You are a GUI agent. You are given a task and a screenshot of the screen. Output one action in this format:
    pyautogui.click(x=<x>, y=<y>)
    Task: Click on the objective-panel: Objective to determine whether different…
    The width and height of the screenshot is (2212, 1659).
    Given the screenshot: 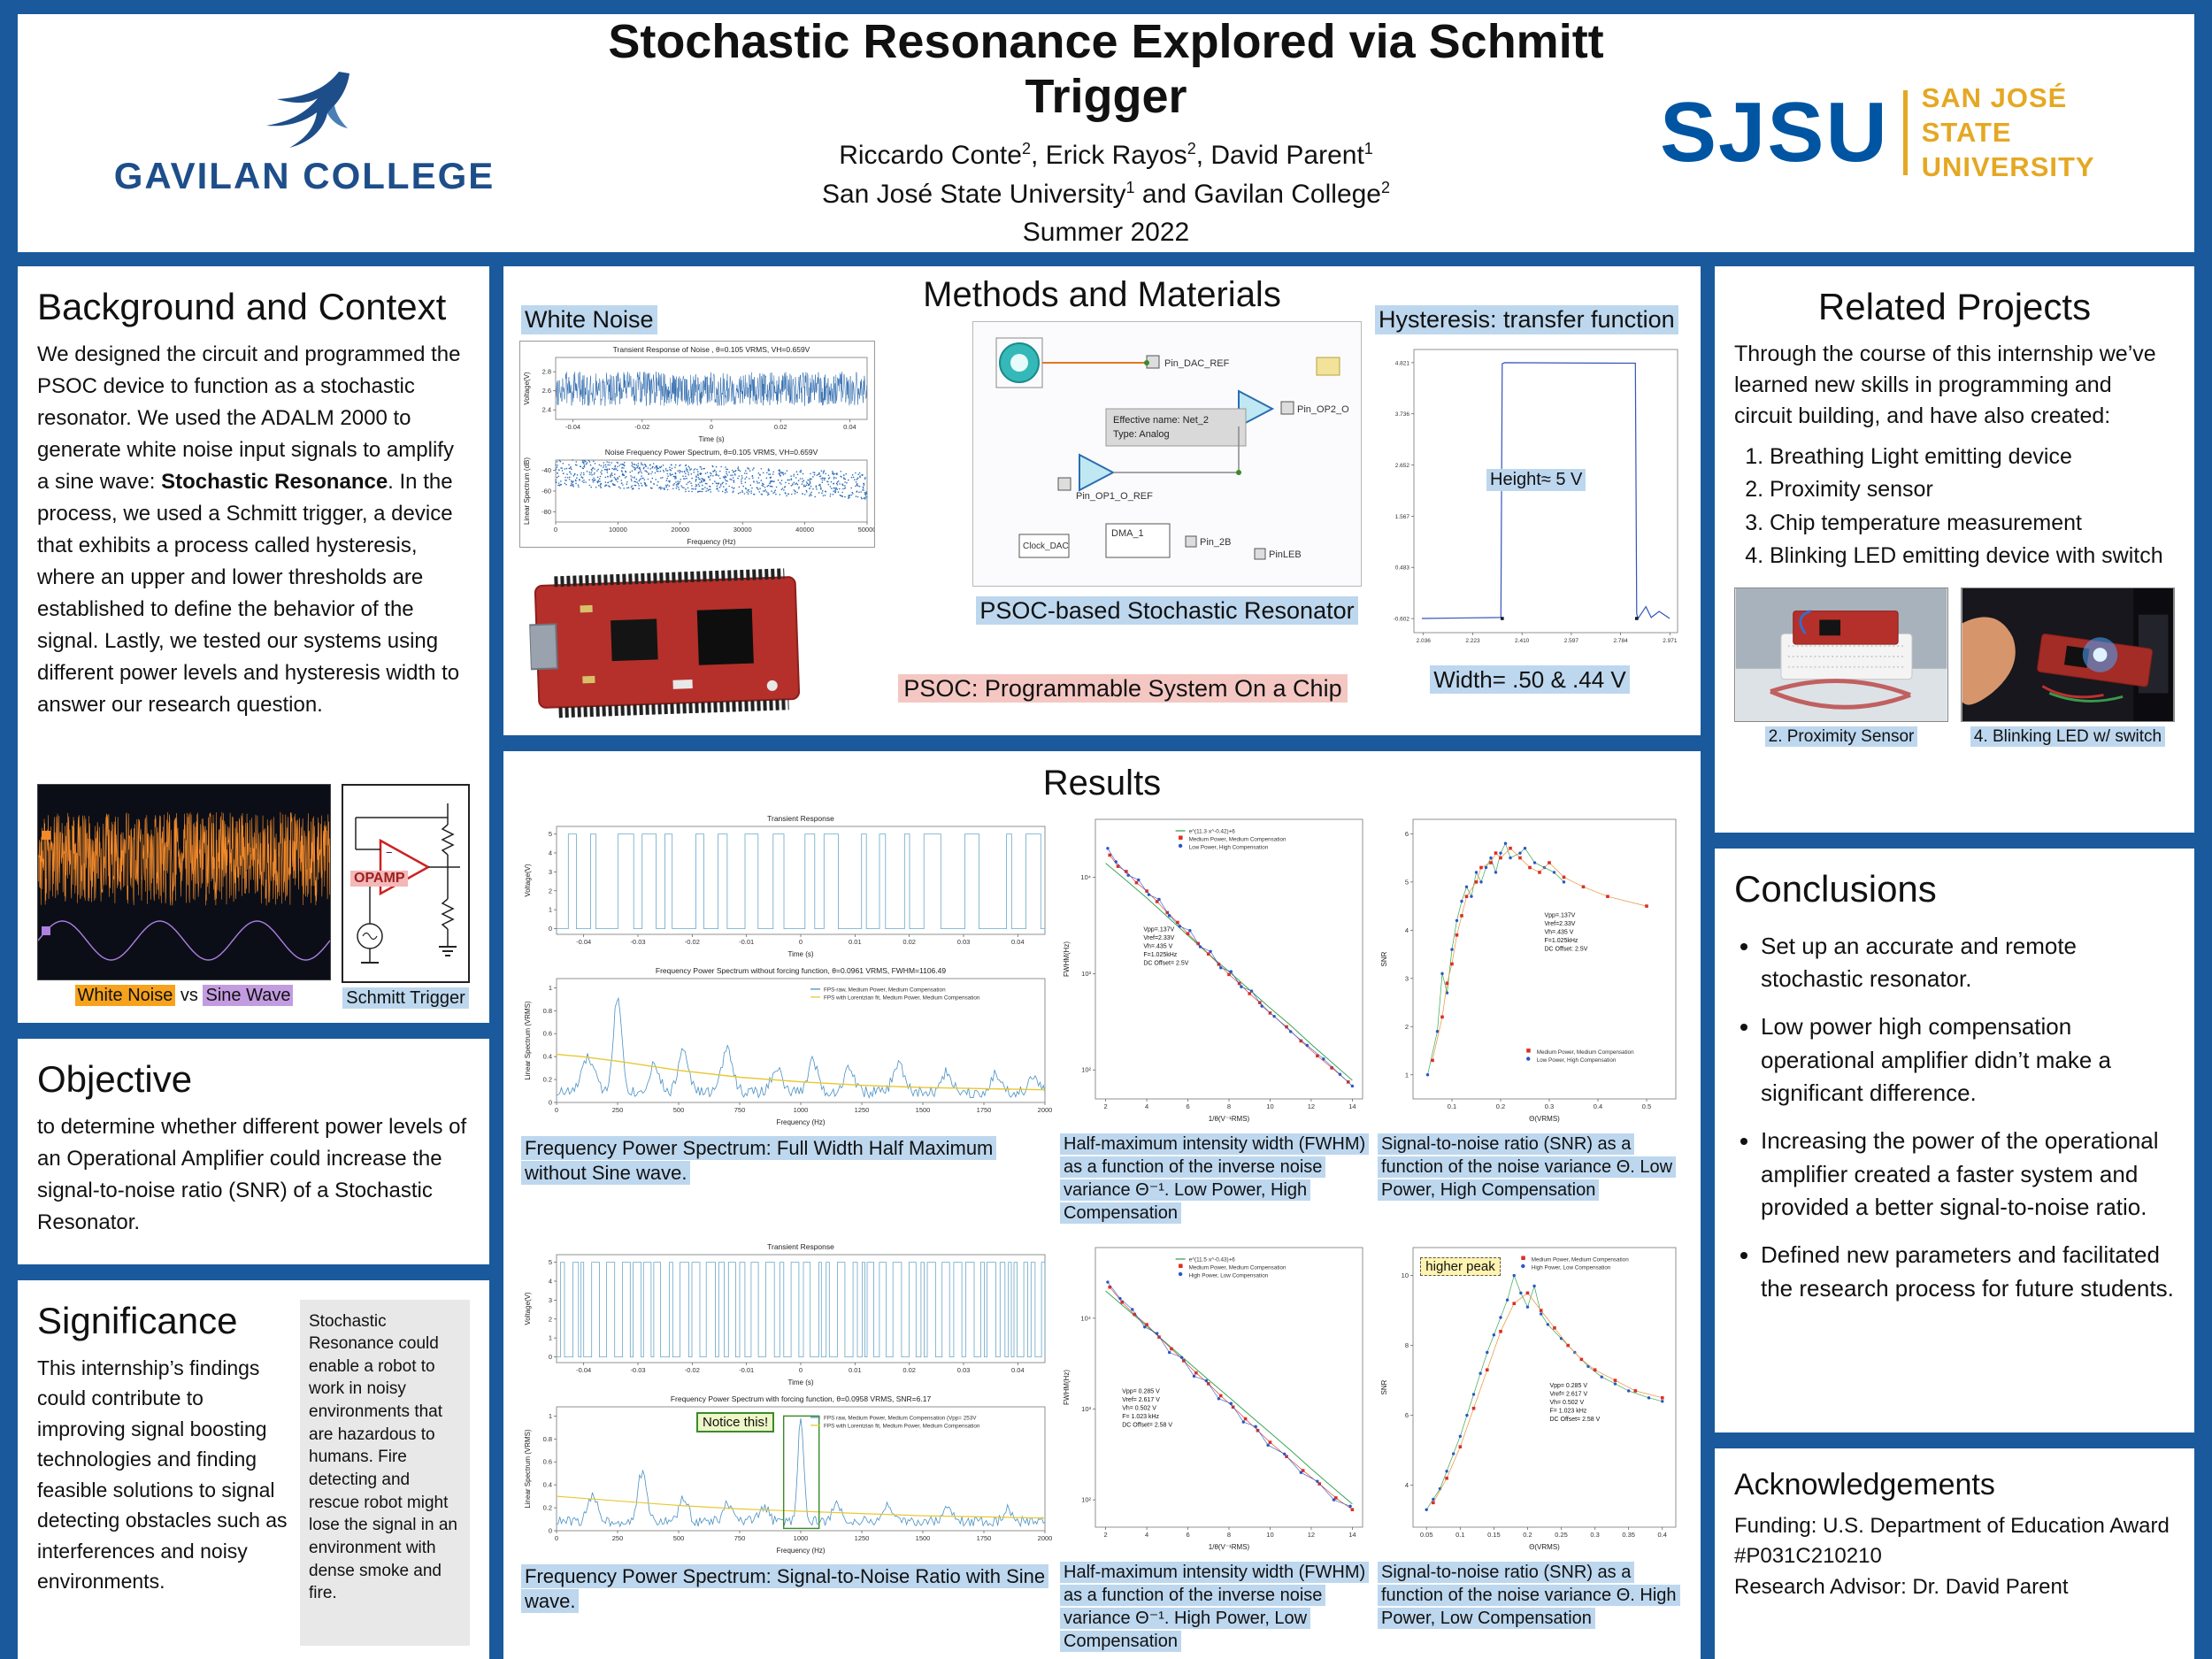 What is the action you would take?
    pyautogui.click(x=254, y=1151)
    